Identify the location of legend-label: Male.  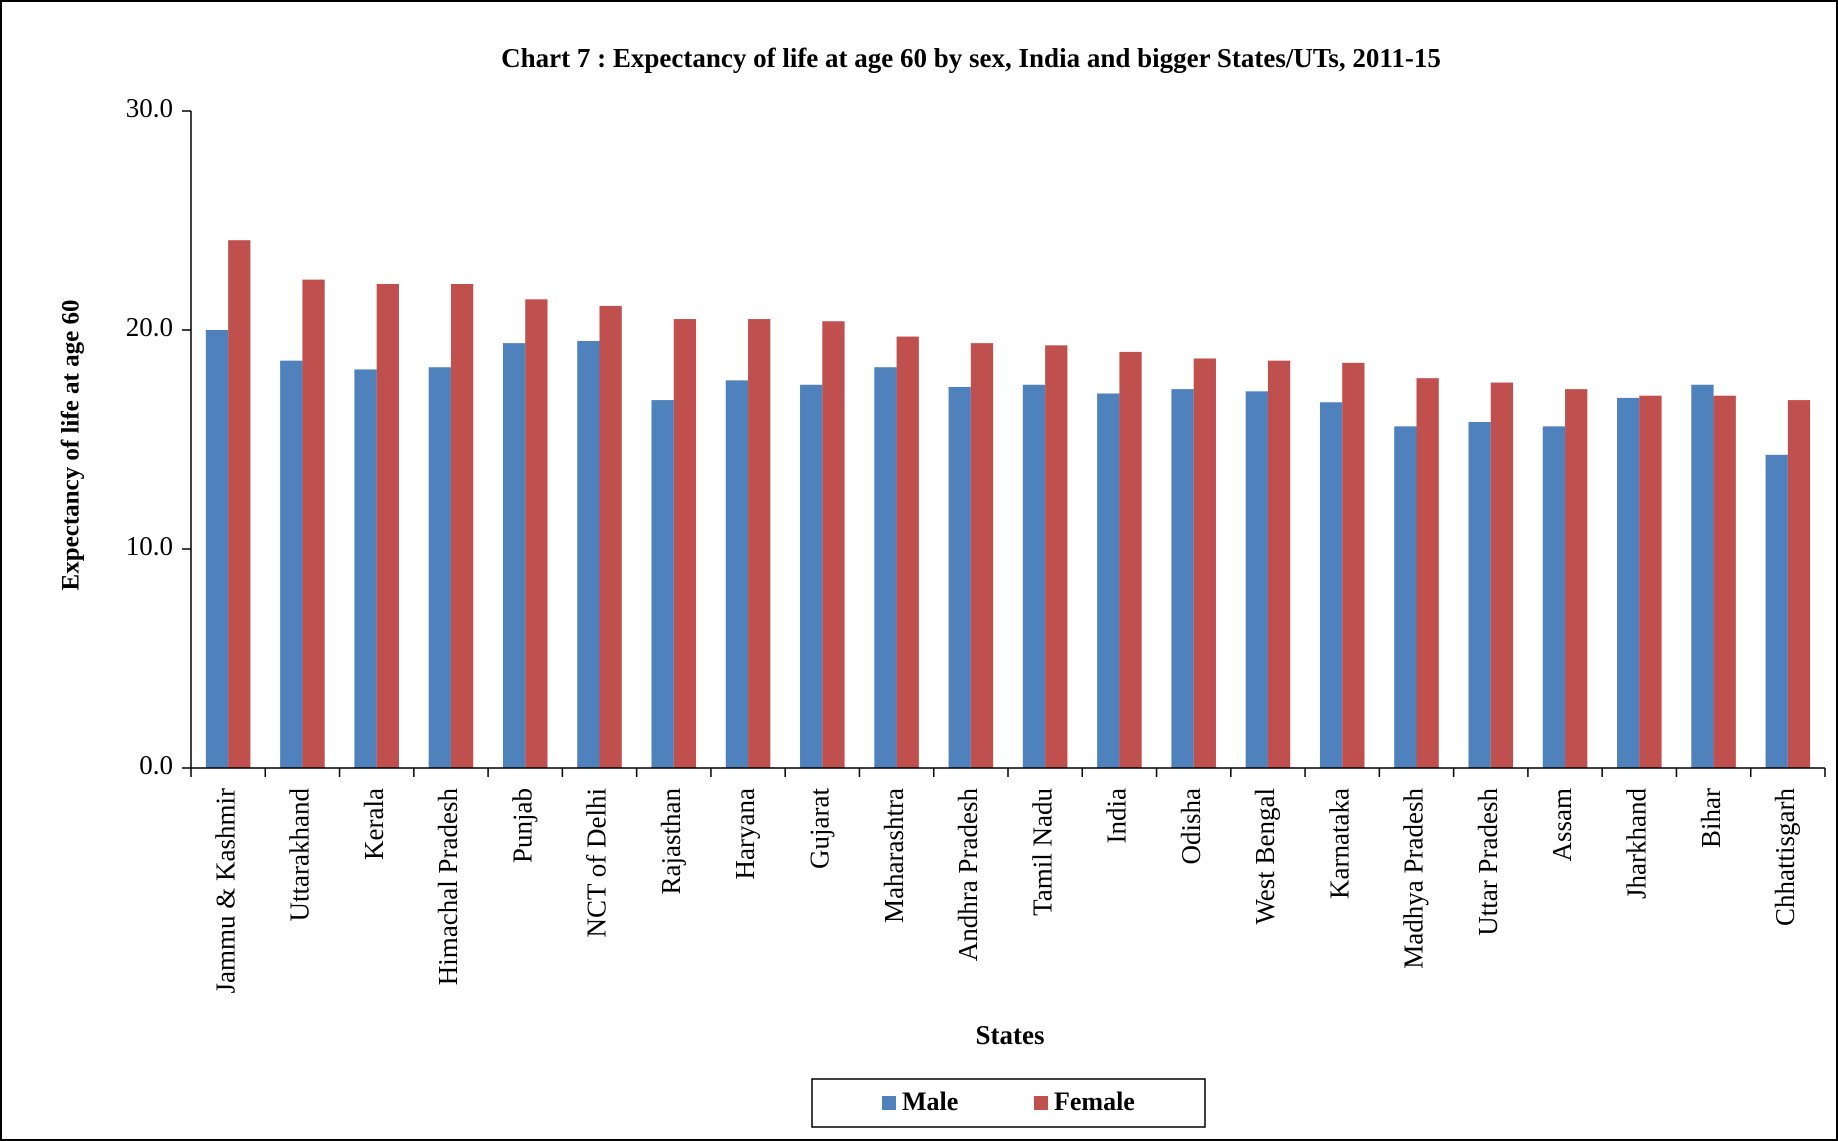
(930, 1101).